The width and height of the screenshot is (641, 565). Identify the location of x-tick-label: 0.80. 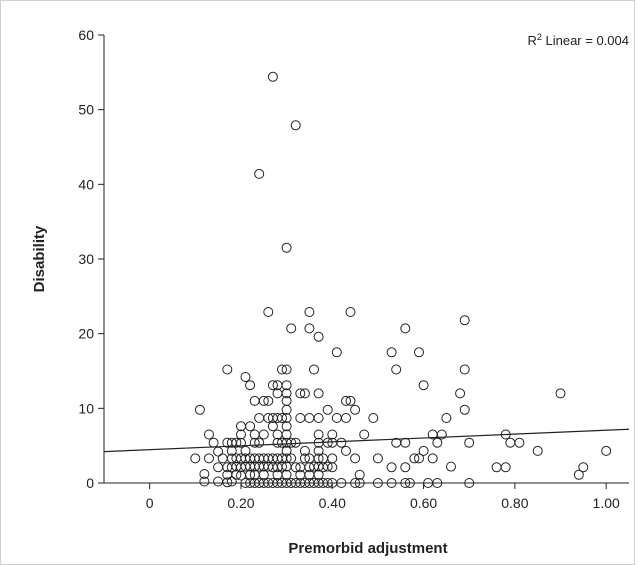
(514, 503).